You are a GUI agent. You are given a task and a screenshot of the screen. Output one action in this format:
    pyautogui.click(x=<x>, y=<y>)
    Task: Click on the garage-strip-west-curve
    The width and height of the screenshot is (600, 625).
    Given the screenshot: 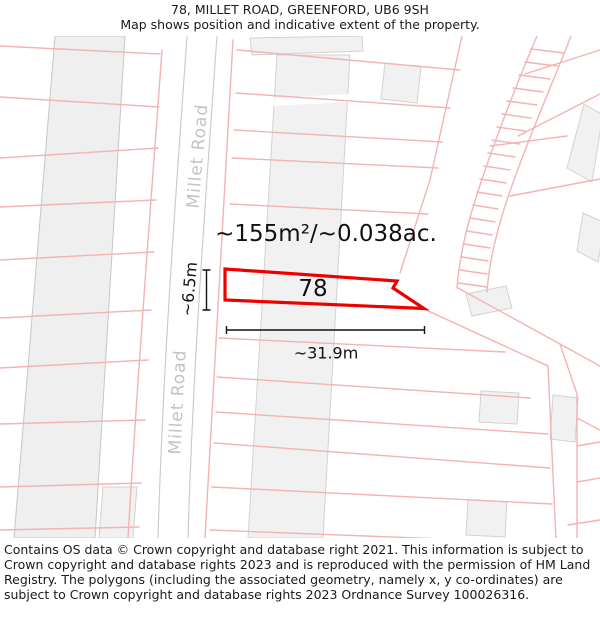 What is the action you would take?
    pyautogui.click(x=497, y=162)
    